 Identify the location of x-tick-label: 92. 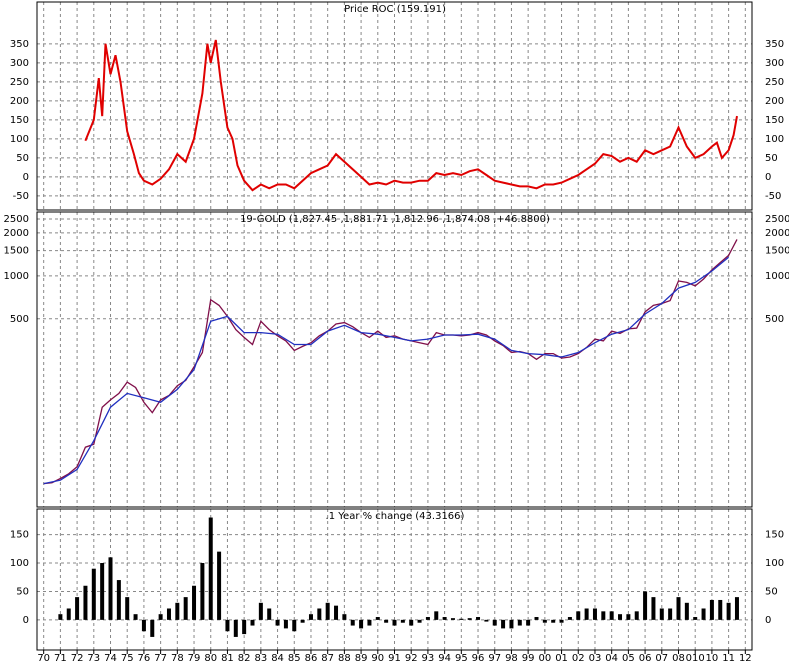
(411, 658).